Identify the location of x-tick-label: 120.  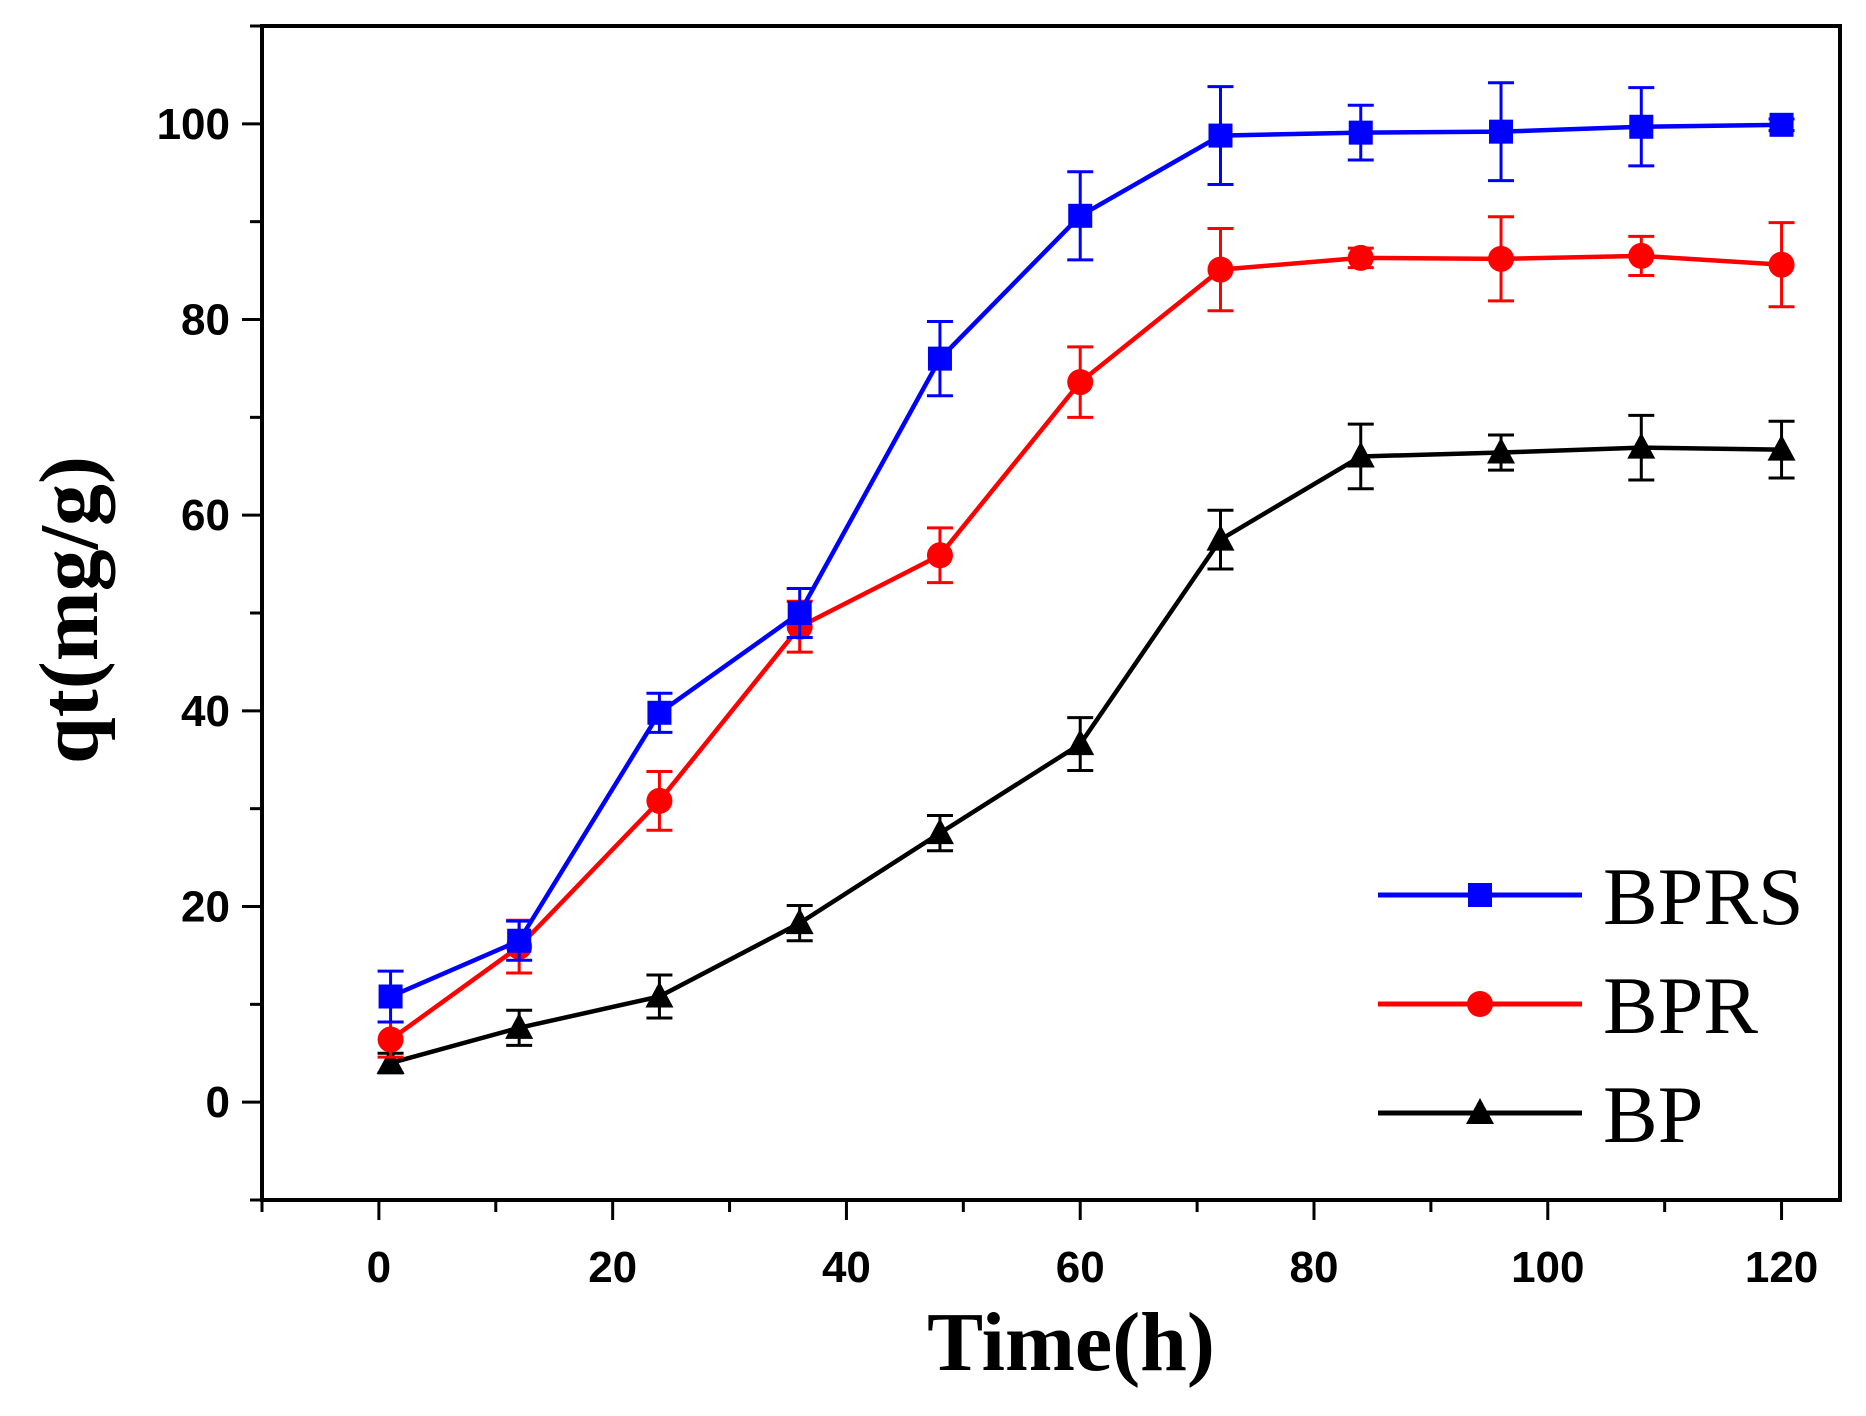
(1781, 1267).